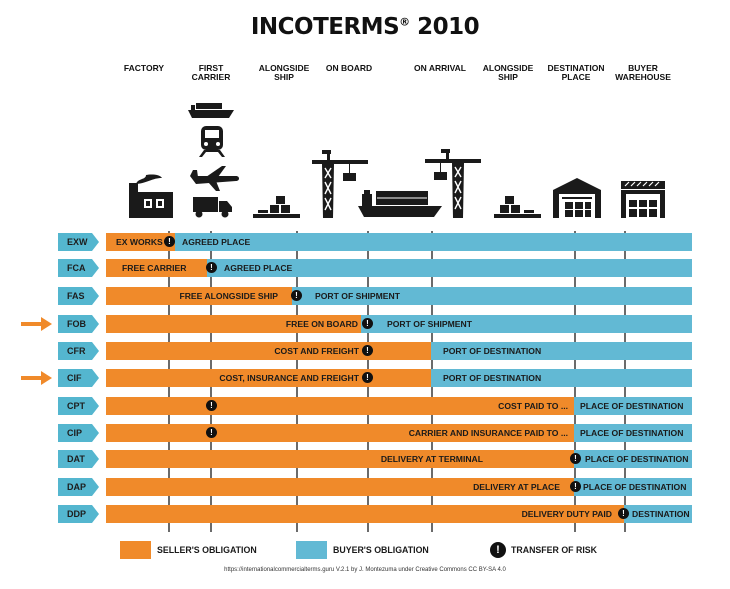 This screenshot has width=730, height=589. Describe the element at coordinates (325, 27) in the screenshot. I see `title-text: INCOTERMS` at that location.